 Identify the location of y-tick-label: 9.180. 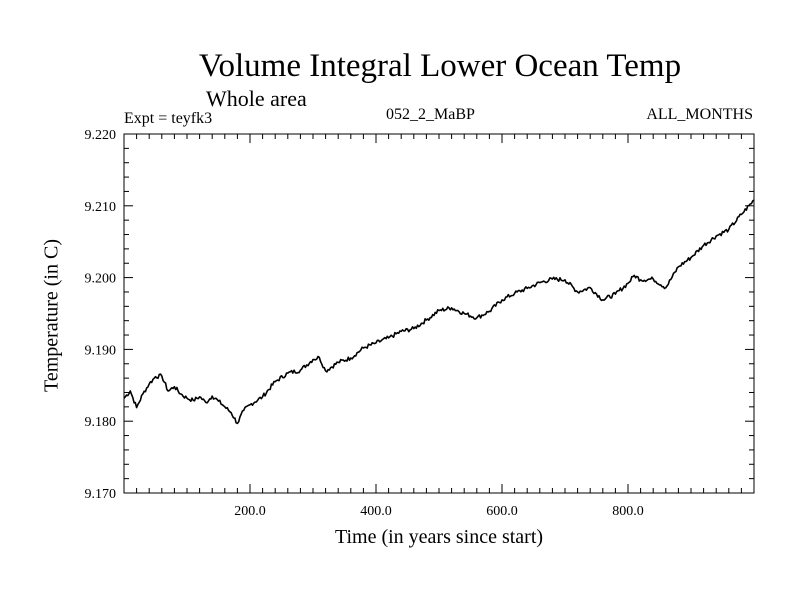
(101, 422).